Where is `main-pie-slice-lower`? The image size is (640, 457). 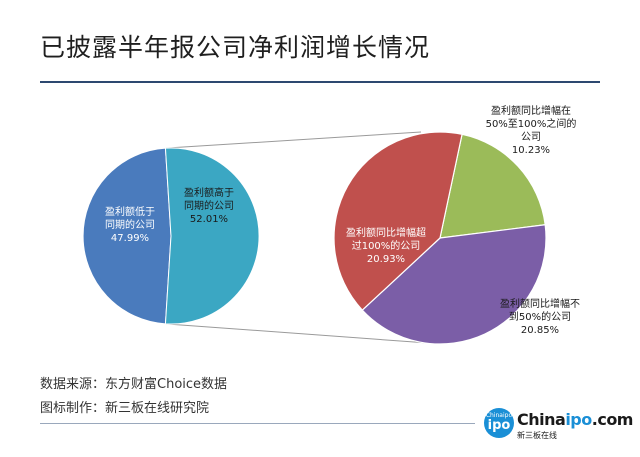 main-pie-slice-lower is located at coordinates (127, 236).